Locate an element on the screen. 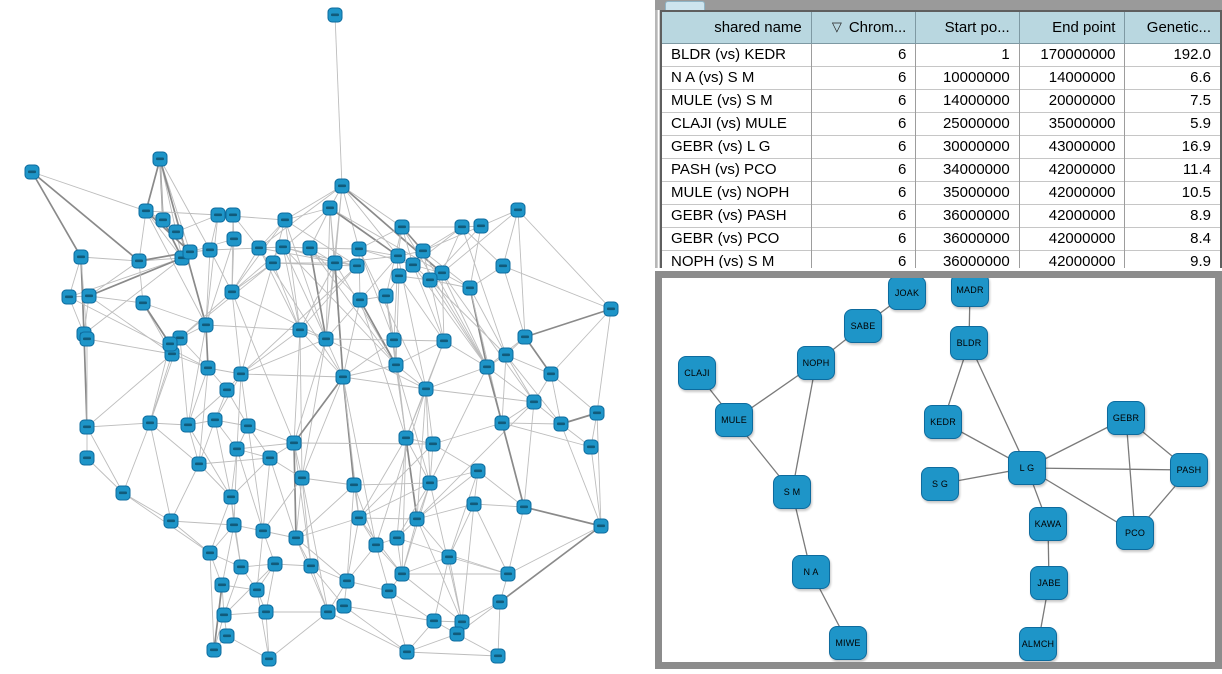 Image resolution: width=1222 pixels, height=674 pixels. table-row: BLDR (vs) KEDR 6 1 170000000 192.0 is located at coordinates (940, 55).